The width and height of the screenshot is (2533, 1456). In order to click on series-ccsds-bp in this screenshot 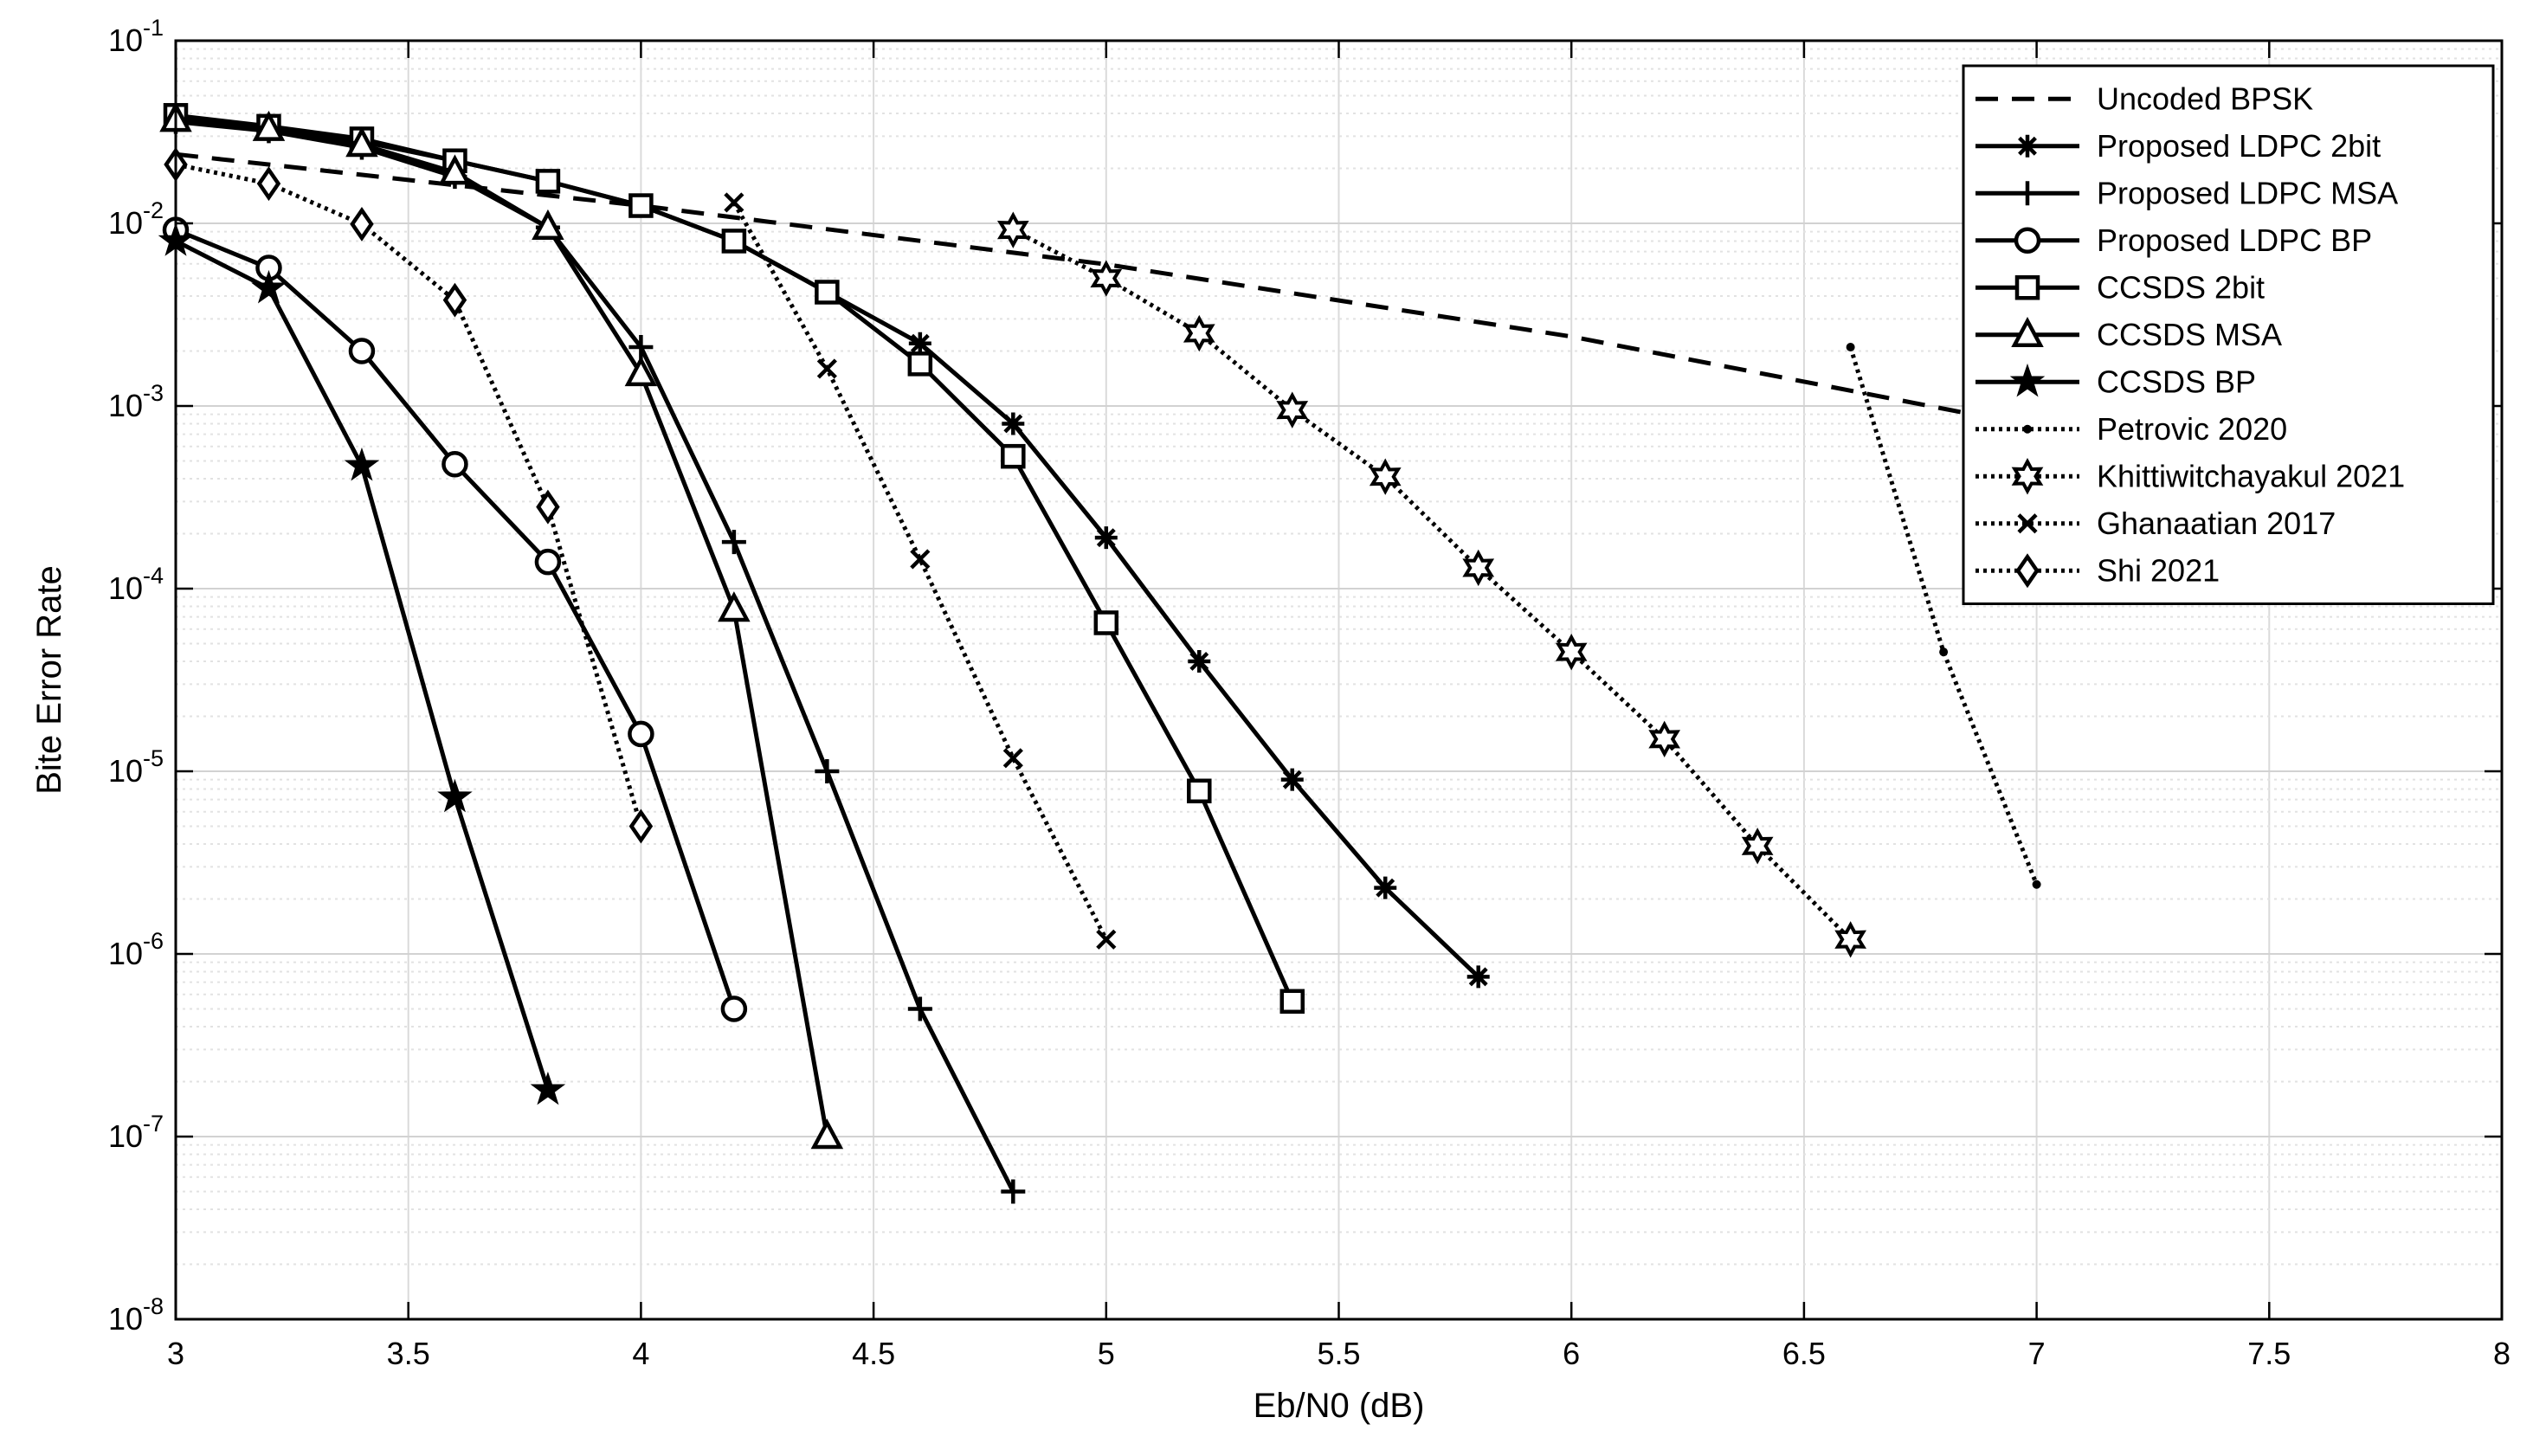, I will do `click(362, 663)`.